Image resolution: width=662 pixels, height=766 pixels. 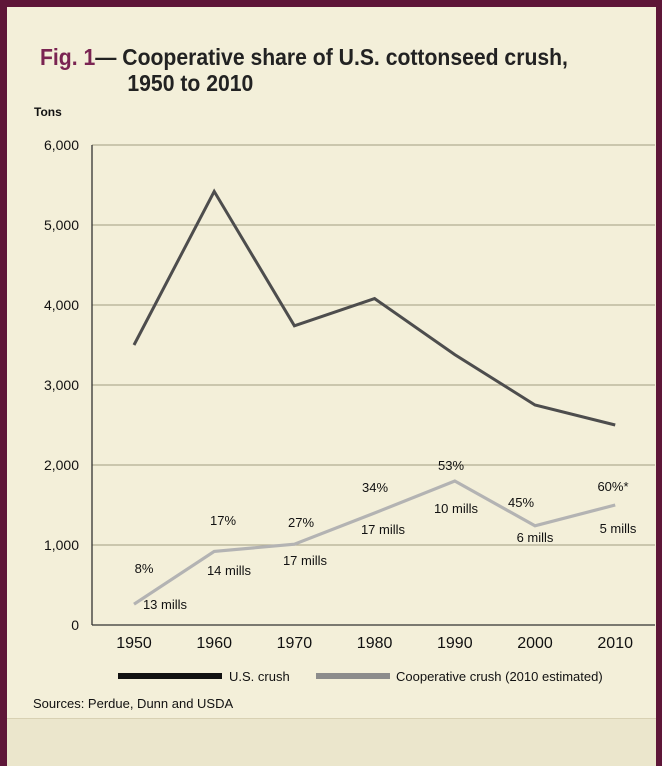 I want to click on legend-swatch-coop-crush, so click(x=353, y=676).